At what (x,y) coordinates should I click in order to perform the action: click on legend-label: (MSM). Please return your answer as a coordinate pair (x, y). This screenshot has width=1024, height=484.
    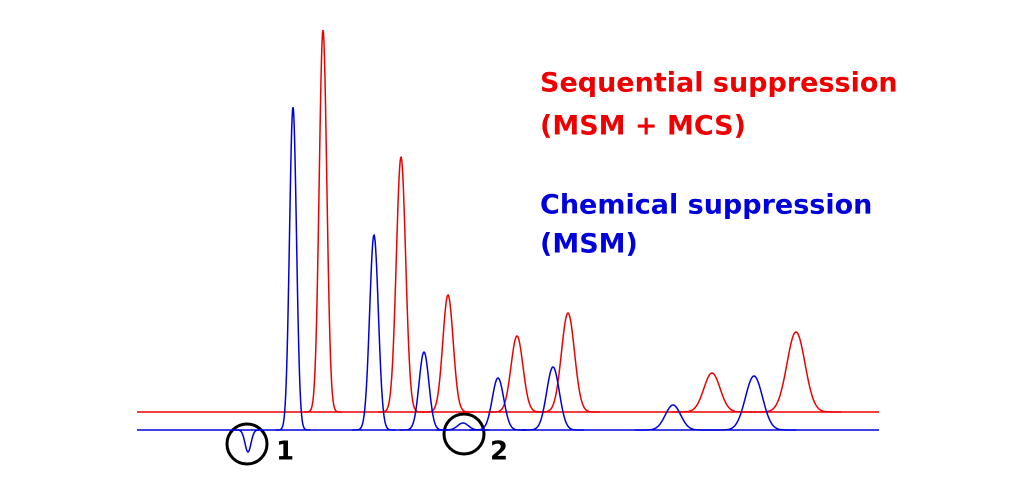
    Looking at the image, I should click on (589, 244).